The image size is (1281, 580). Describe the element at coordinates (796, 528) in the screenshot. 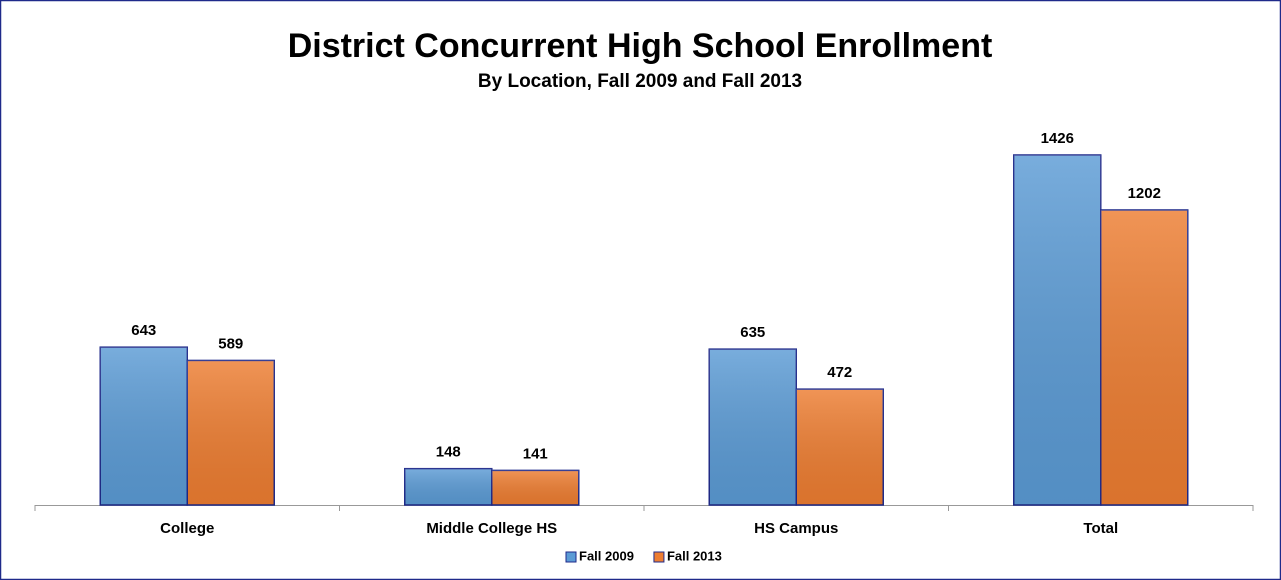

I see `x-tick-label: HS Campus` at that location.